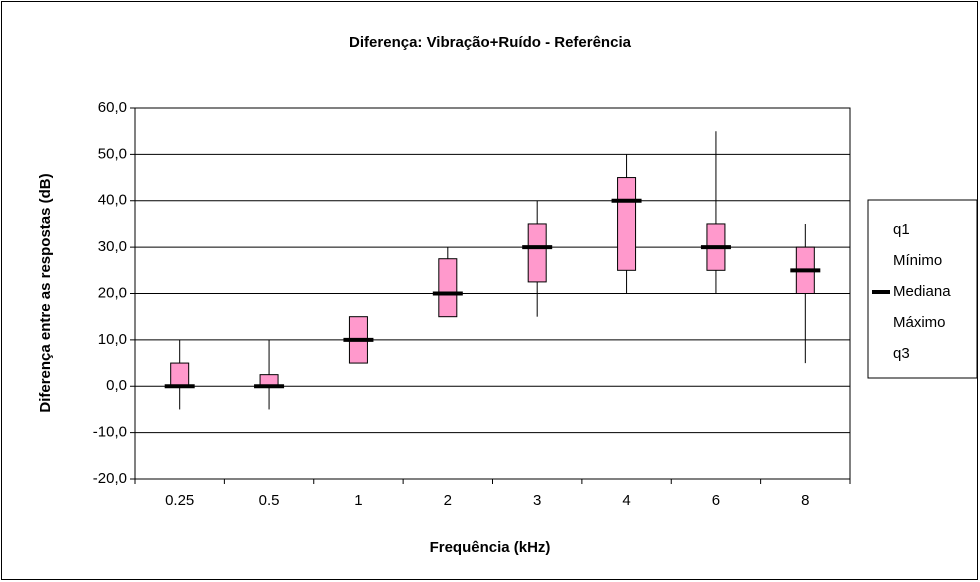 The width and height of the screenshot is (980, 582). What do you see at coordinates (917, 260) in the screenshot?
I see `legend-label: Mínimo` at bounding box center [917, 260].